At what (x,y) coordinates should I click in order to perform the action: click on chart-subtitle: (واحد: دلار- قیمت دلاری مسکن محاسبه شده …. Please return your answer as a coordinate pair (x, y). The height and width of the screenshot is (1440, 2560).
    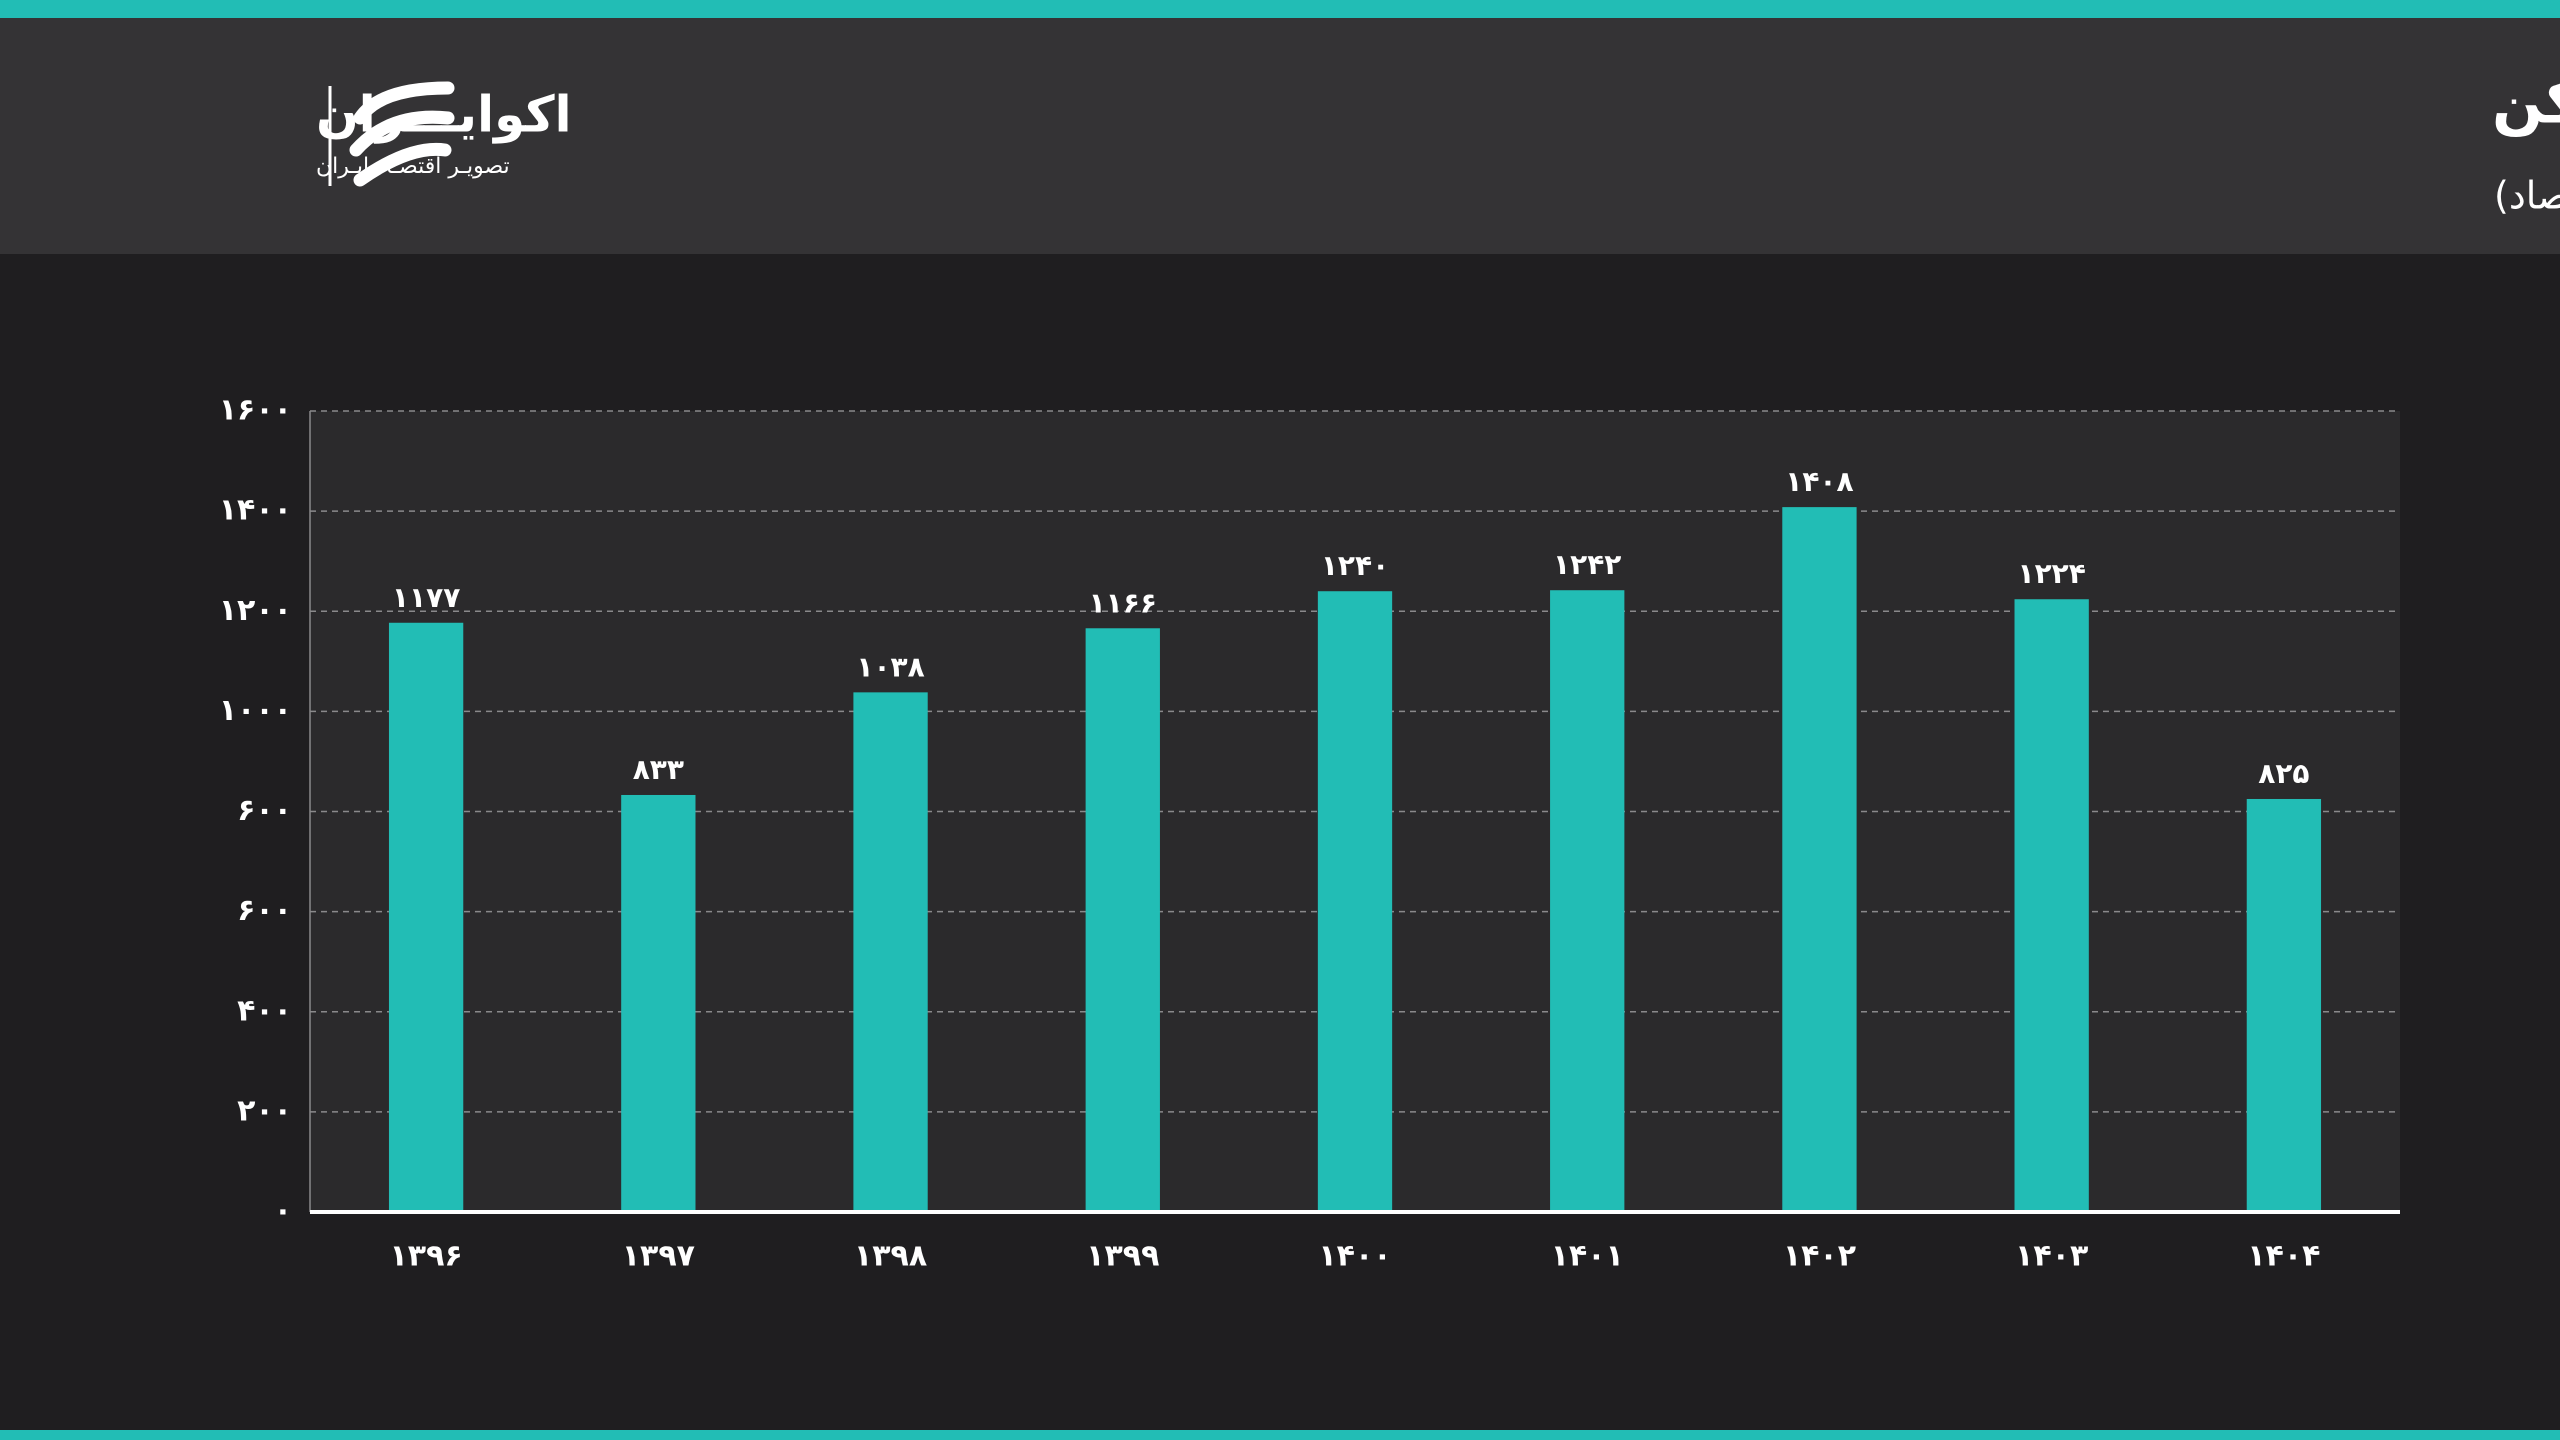
    Looking at the image, I should click on (2527, 196).